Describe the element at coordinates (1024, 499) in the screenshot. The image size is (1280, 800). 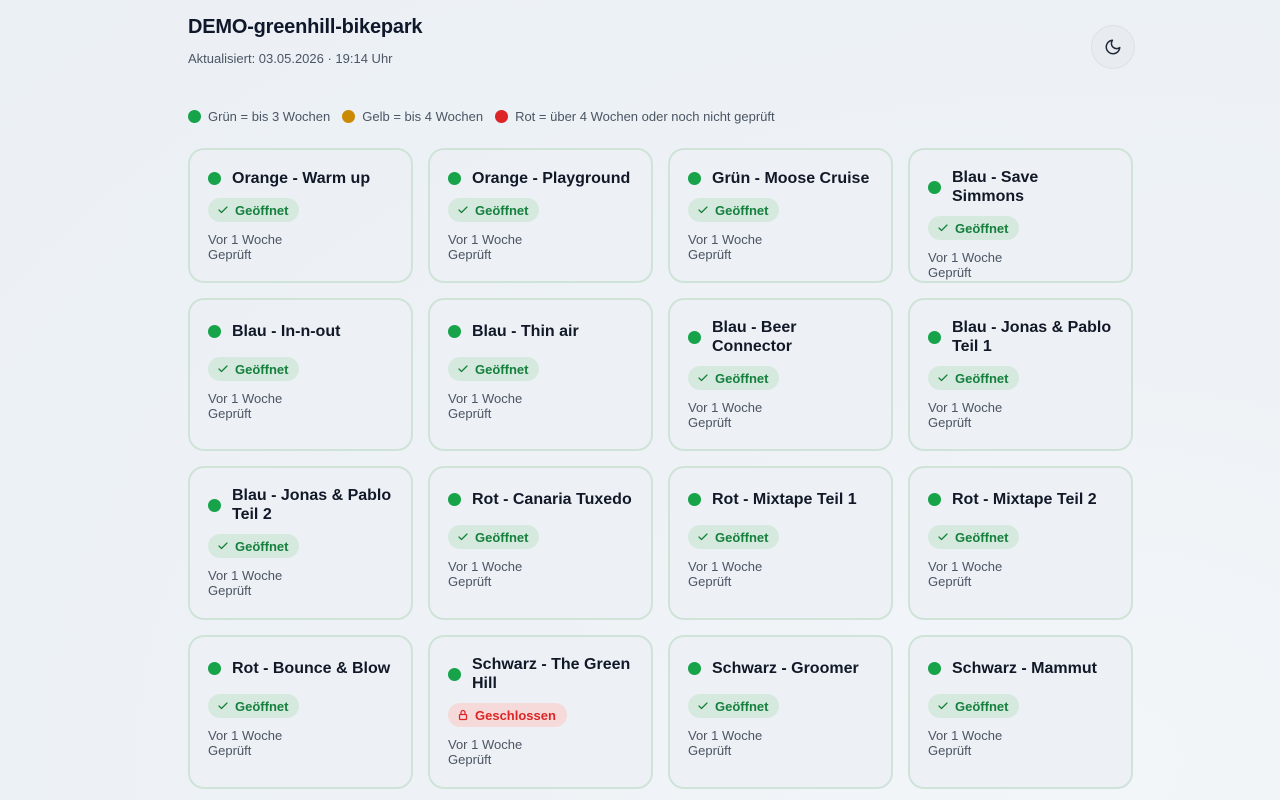
I see `trail-name: Rot - Mixtape Teil 2` at that location.